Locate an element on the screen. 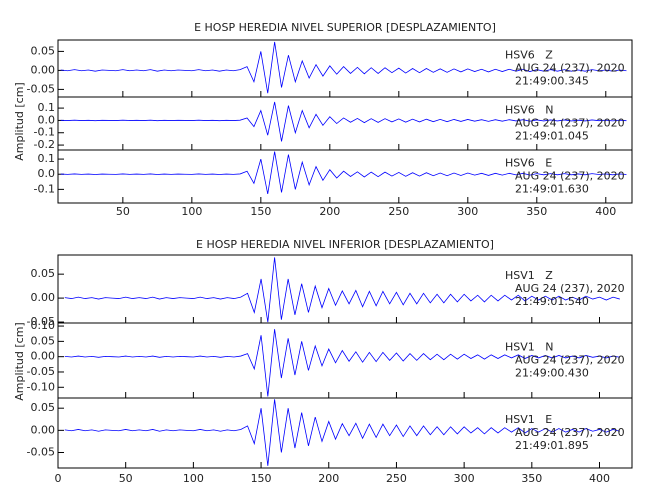  y-tick-label: -0.2 is located at coordinates (44, 144).